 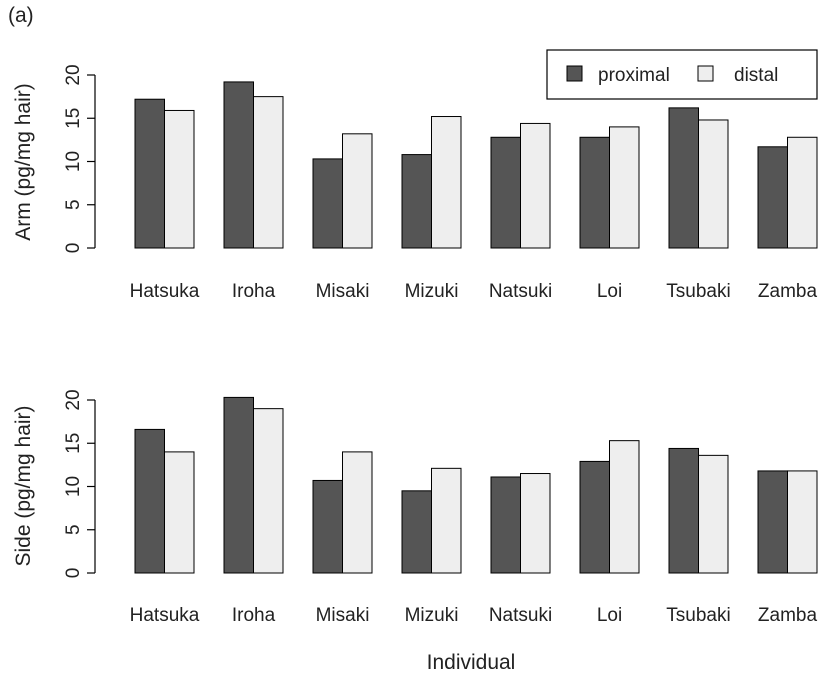 I want to click on arm-bar-misaki-distal, so click(x=357, y=191).